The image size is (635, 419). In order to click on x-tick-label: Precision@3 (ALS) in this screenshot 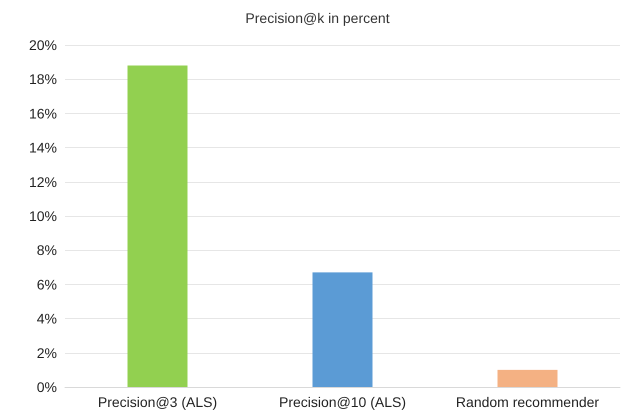, I will do `click(158, 402)`.